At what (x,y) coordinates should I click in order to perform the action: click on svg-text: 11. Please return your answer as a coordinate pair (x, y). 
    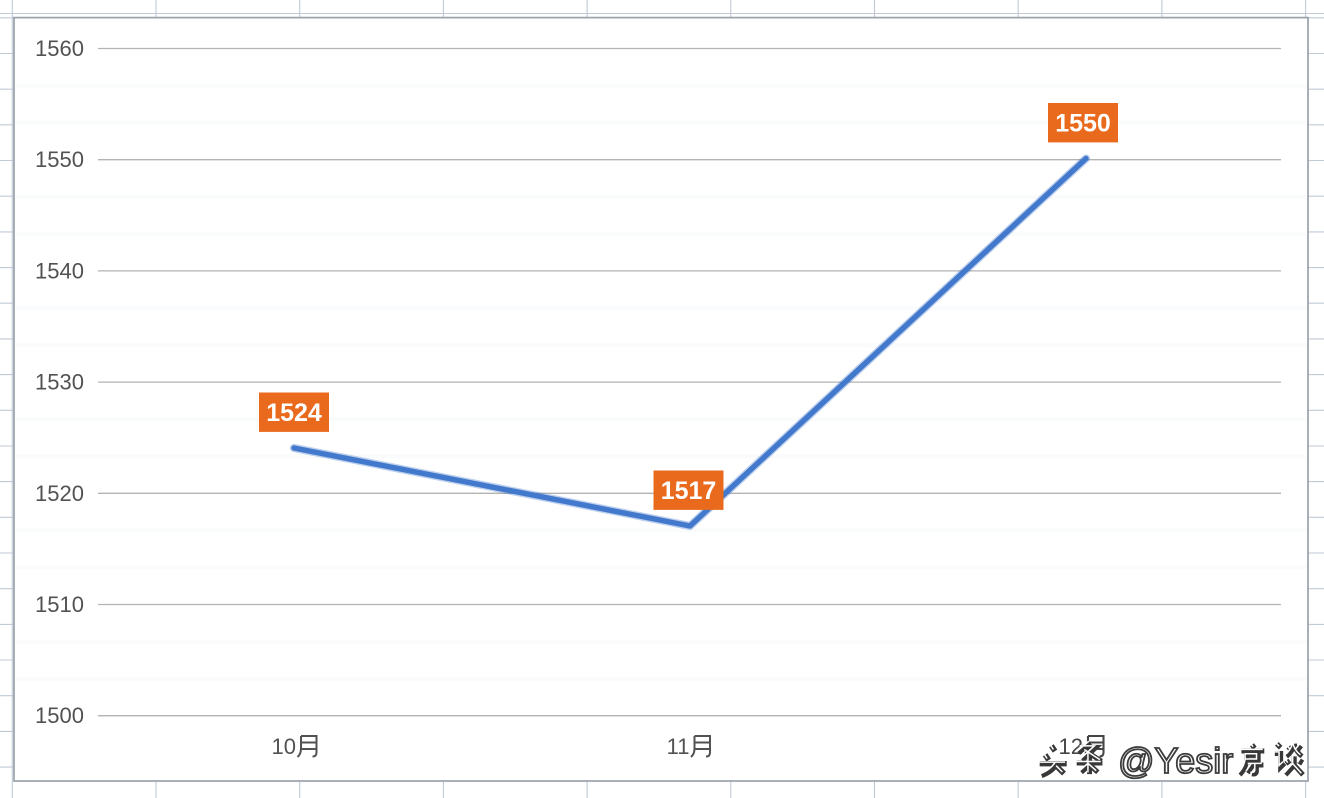
    Looking at the image, I should click on (678, 746).